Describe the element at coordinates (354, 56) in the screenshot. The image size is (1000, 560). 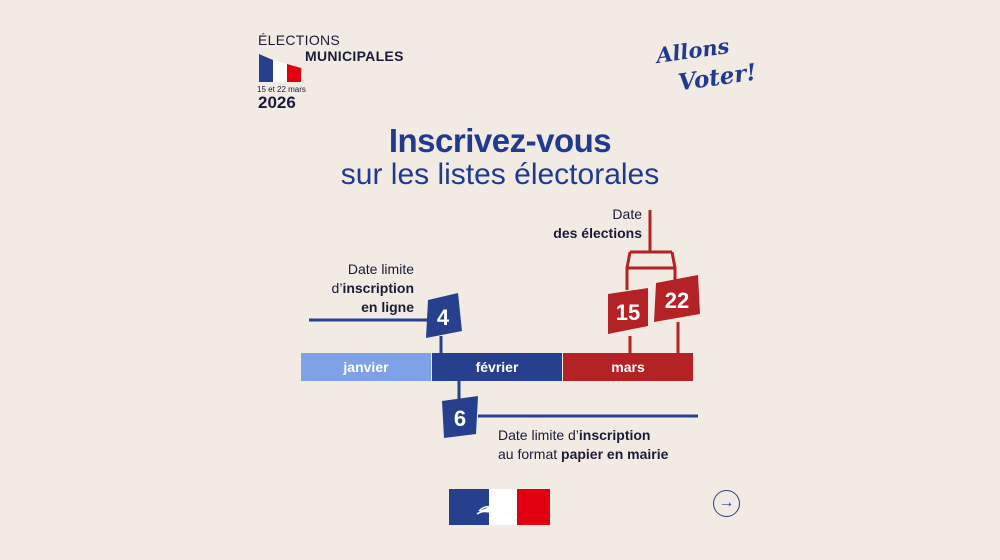
I see `header-municipales: MUNICIPALES` at that location.